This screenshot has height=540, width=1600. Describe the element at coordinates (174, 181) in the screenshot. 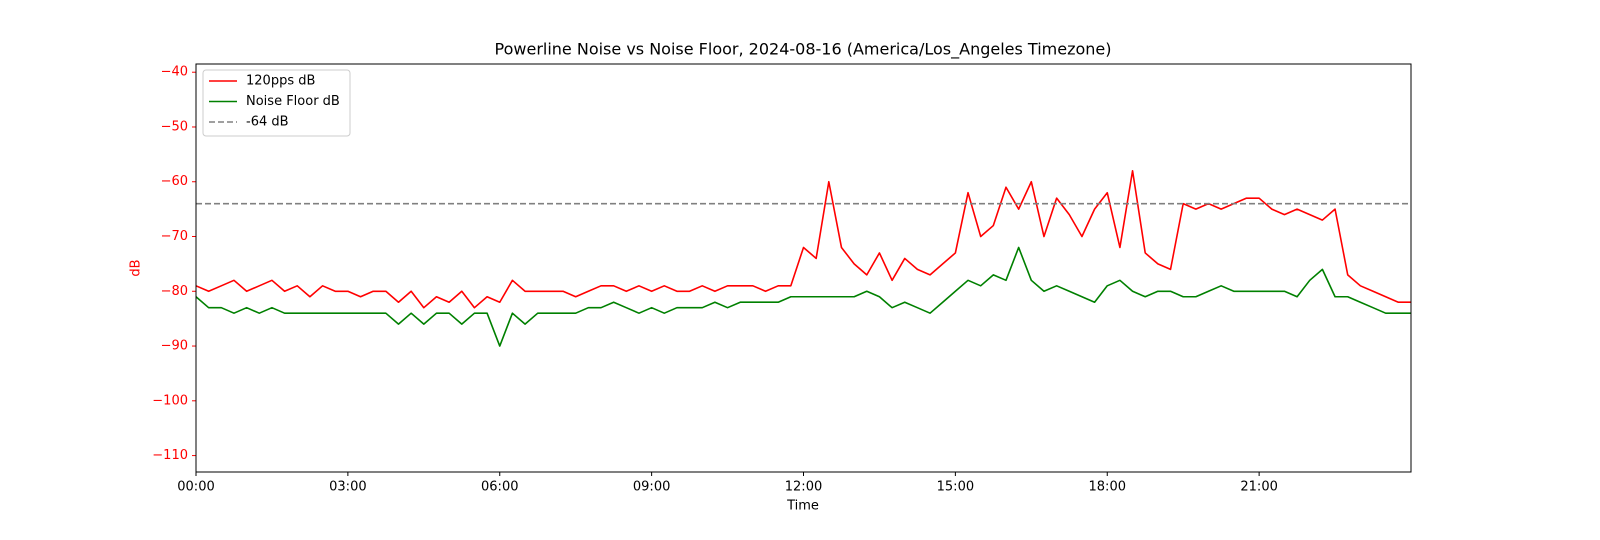

I see `y-tick-label: −60` at that location.